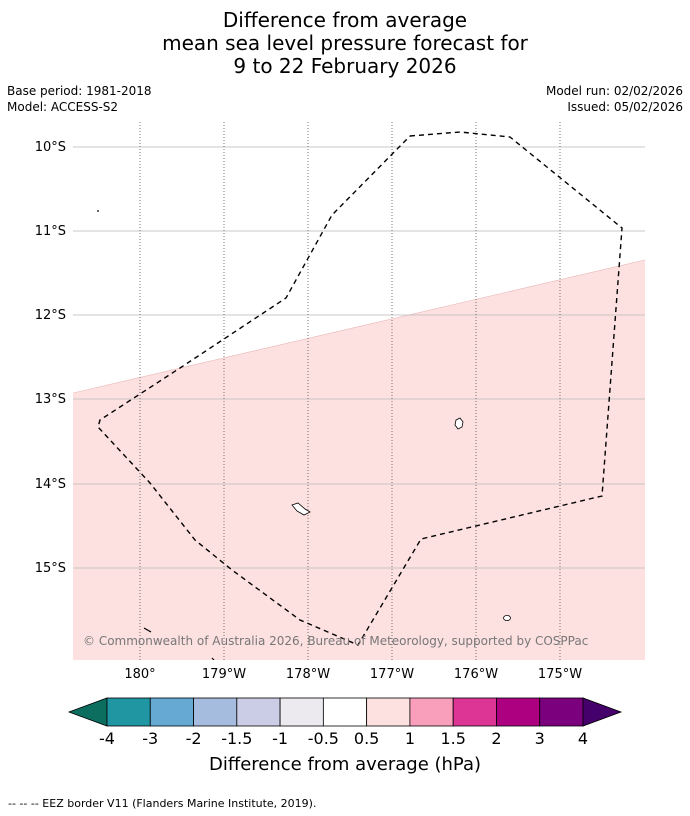 The height and width of the screenshot is (816, 690). Describe the element at coordinates (139, 674) in the screenshot. I see `lon-label: 180°` at that location.